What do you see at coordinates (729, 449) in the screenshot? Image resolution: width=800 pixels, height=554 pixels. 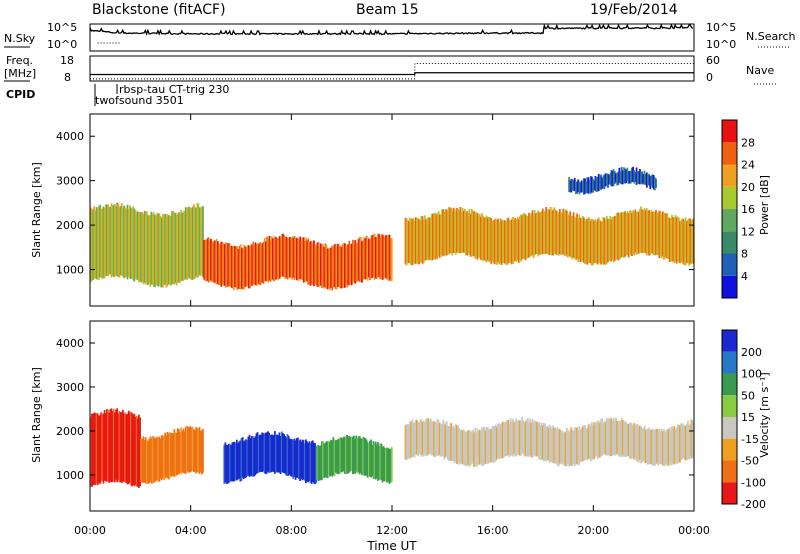 I see `colorbar-swatch` at bounding box center [729, 449].